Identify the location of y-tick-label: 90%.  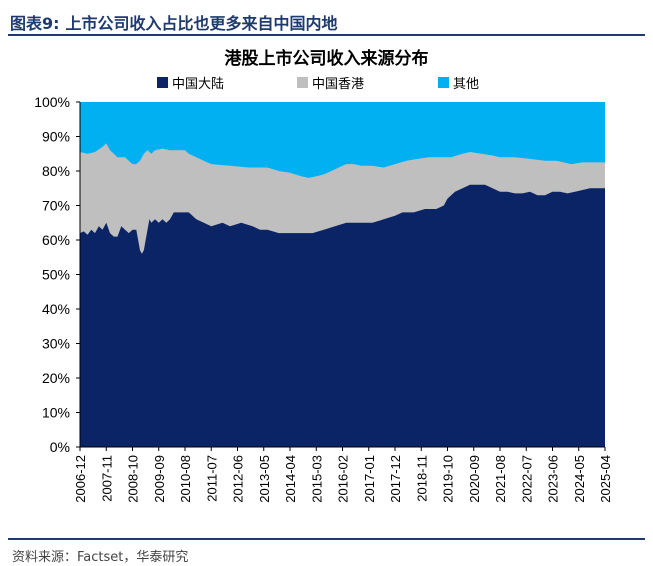
(56, 137).